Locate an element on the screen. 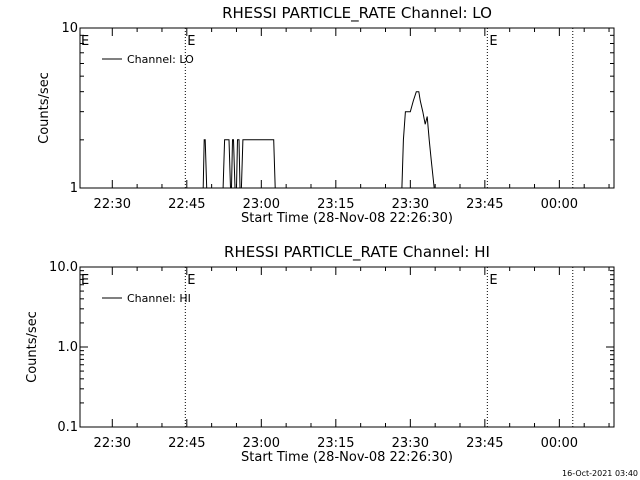  y-tick-label: 0.1 is located at coordinates (67, 427).